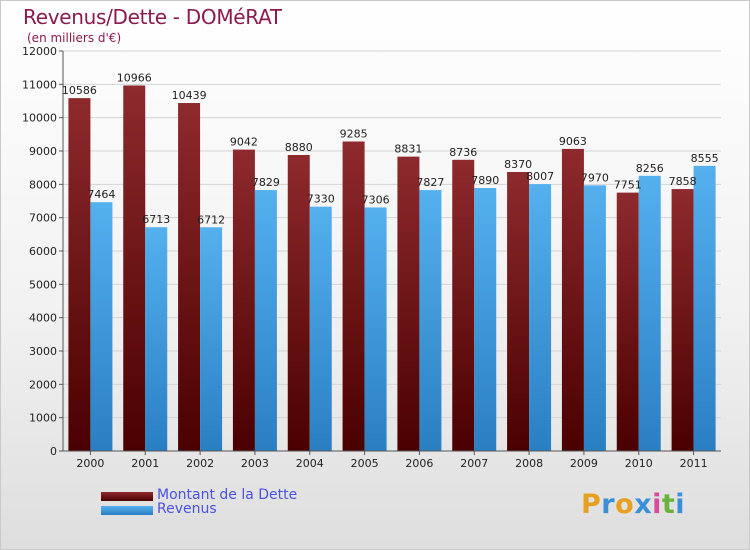 This screenshot has height=550, width=750. What do you see at coordinates (705, 158) in the screenshot?
I see `data-label-revenus: 8555` at bounding box center [705, 158].